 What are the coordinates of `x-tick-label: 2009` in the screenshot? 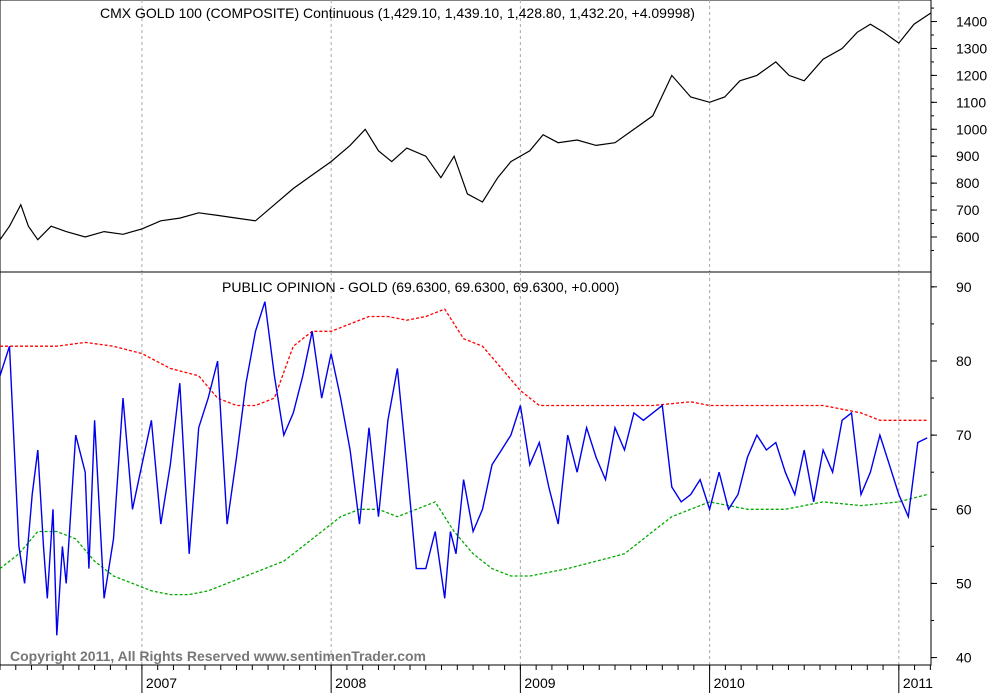 It's located at (539, 683).